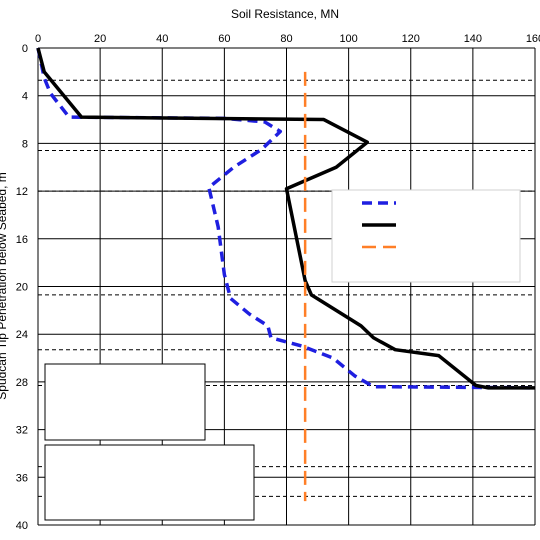 The height and width of the screenshot is (540, 540). I want to click on y-tick-labels: 0 4 8 12 16 20 24 28 32 36 40, so click(22, 287).